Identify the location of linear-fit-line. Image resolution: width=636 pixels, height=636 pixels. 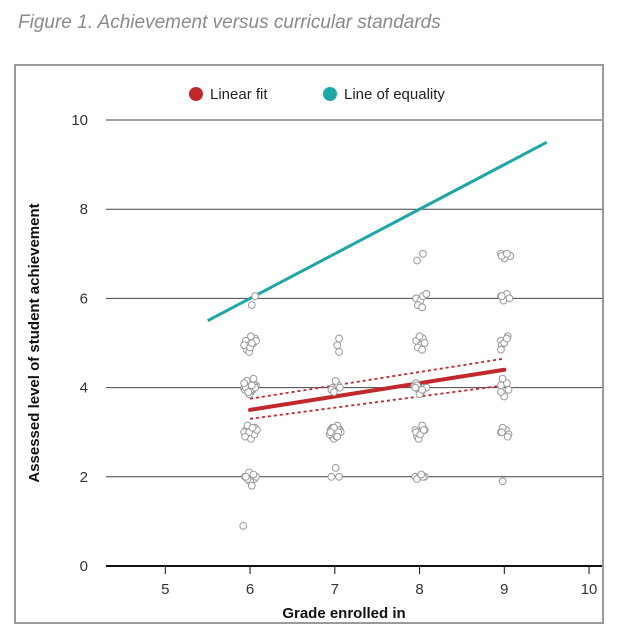
(377, 389).